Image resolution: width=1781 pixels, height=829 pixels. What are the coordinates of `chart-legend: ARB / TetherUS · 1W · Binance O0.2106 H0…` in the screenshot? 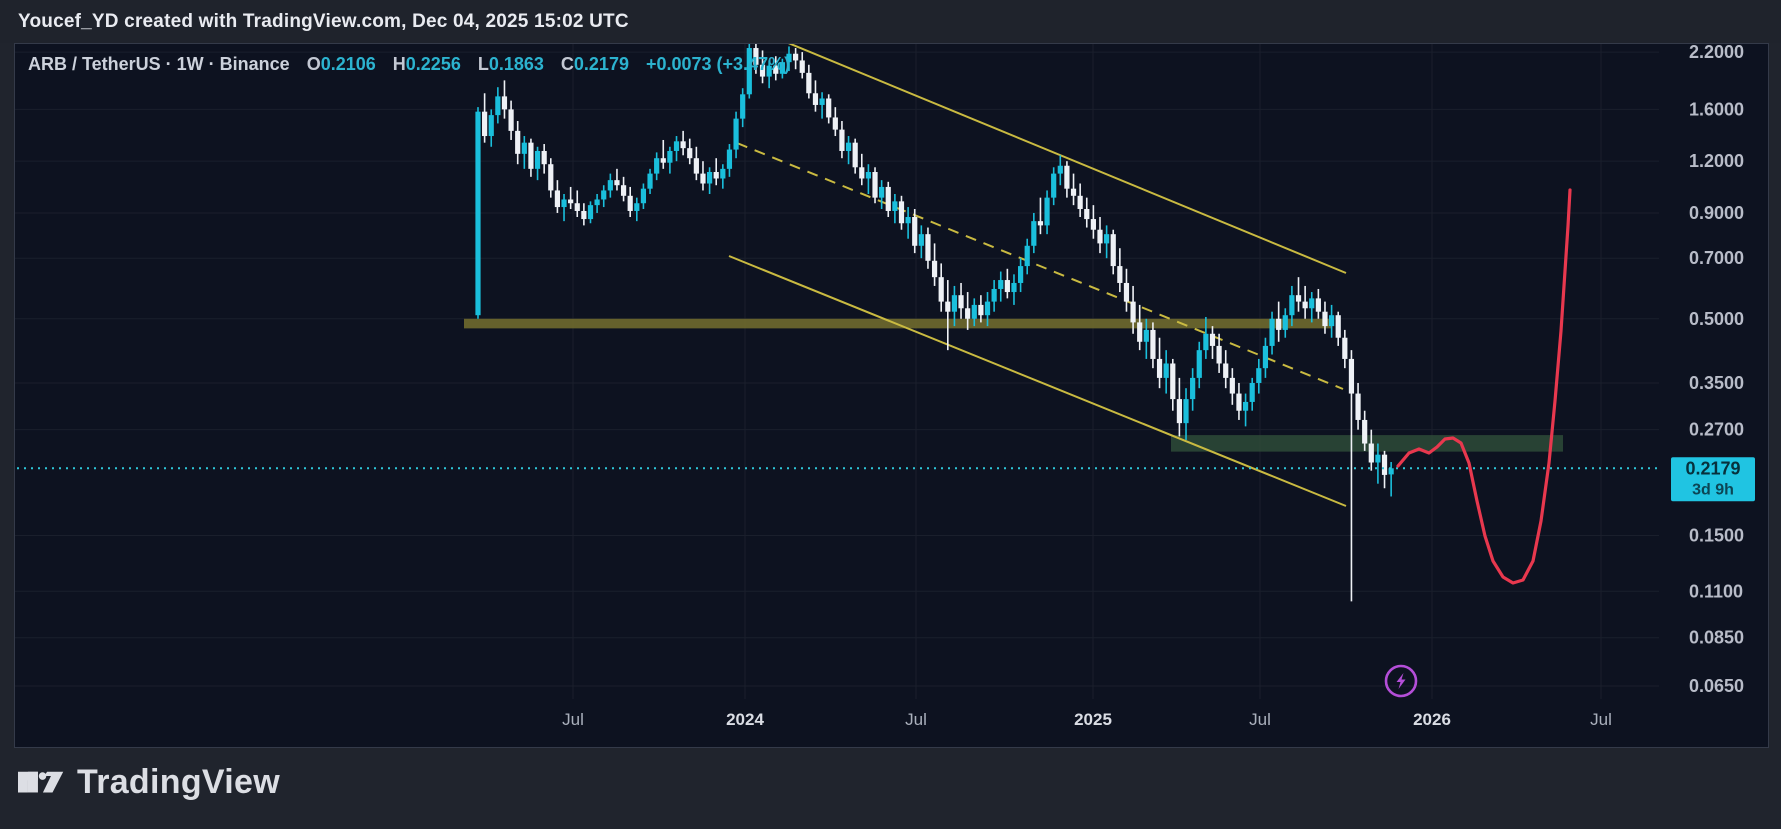 It's located at (409, 64).